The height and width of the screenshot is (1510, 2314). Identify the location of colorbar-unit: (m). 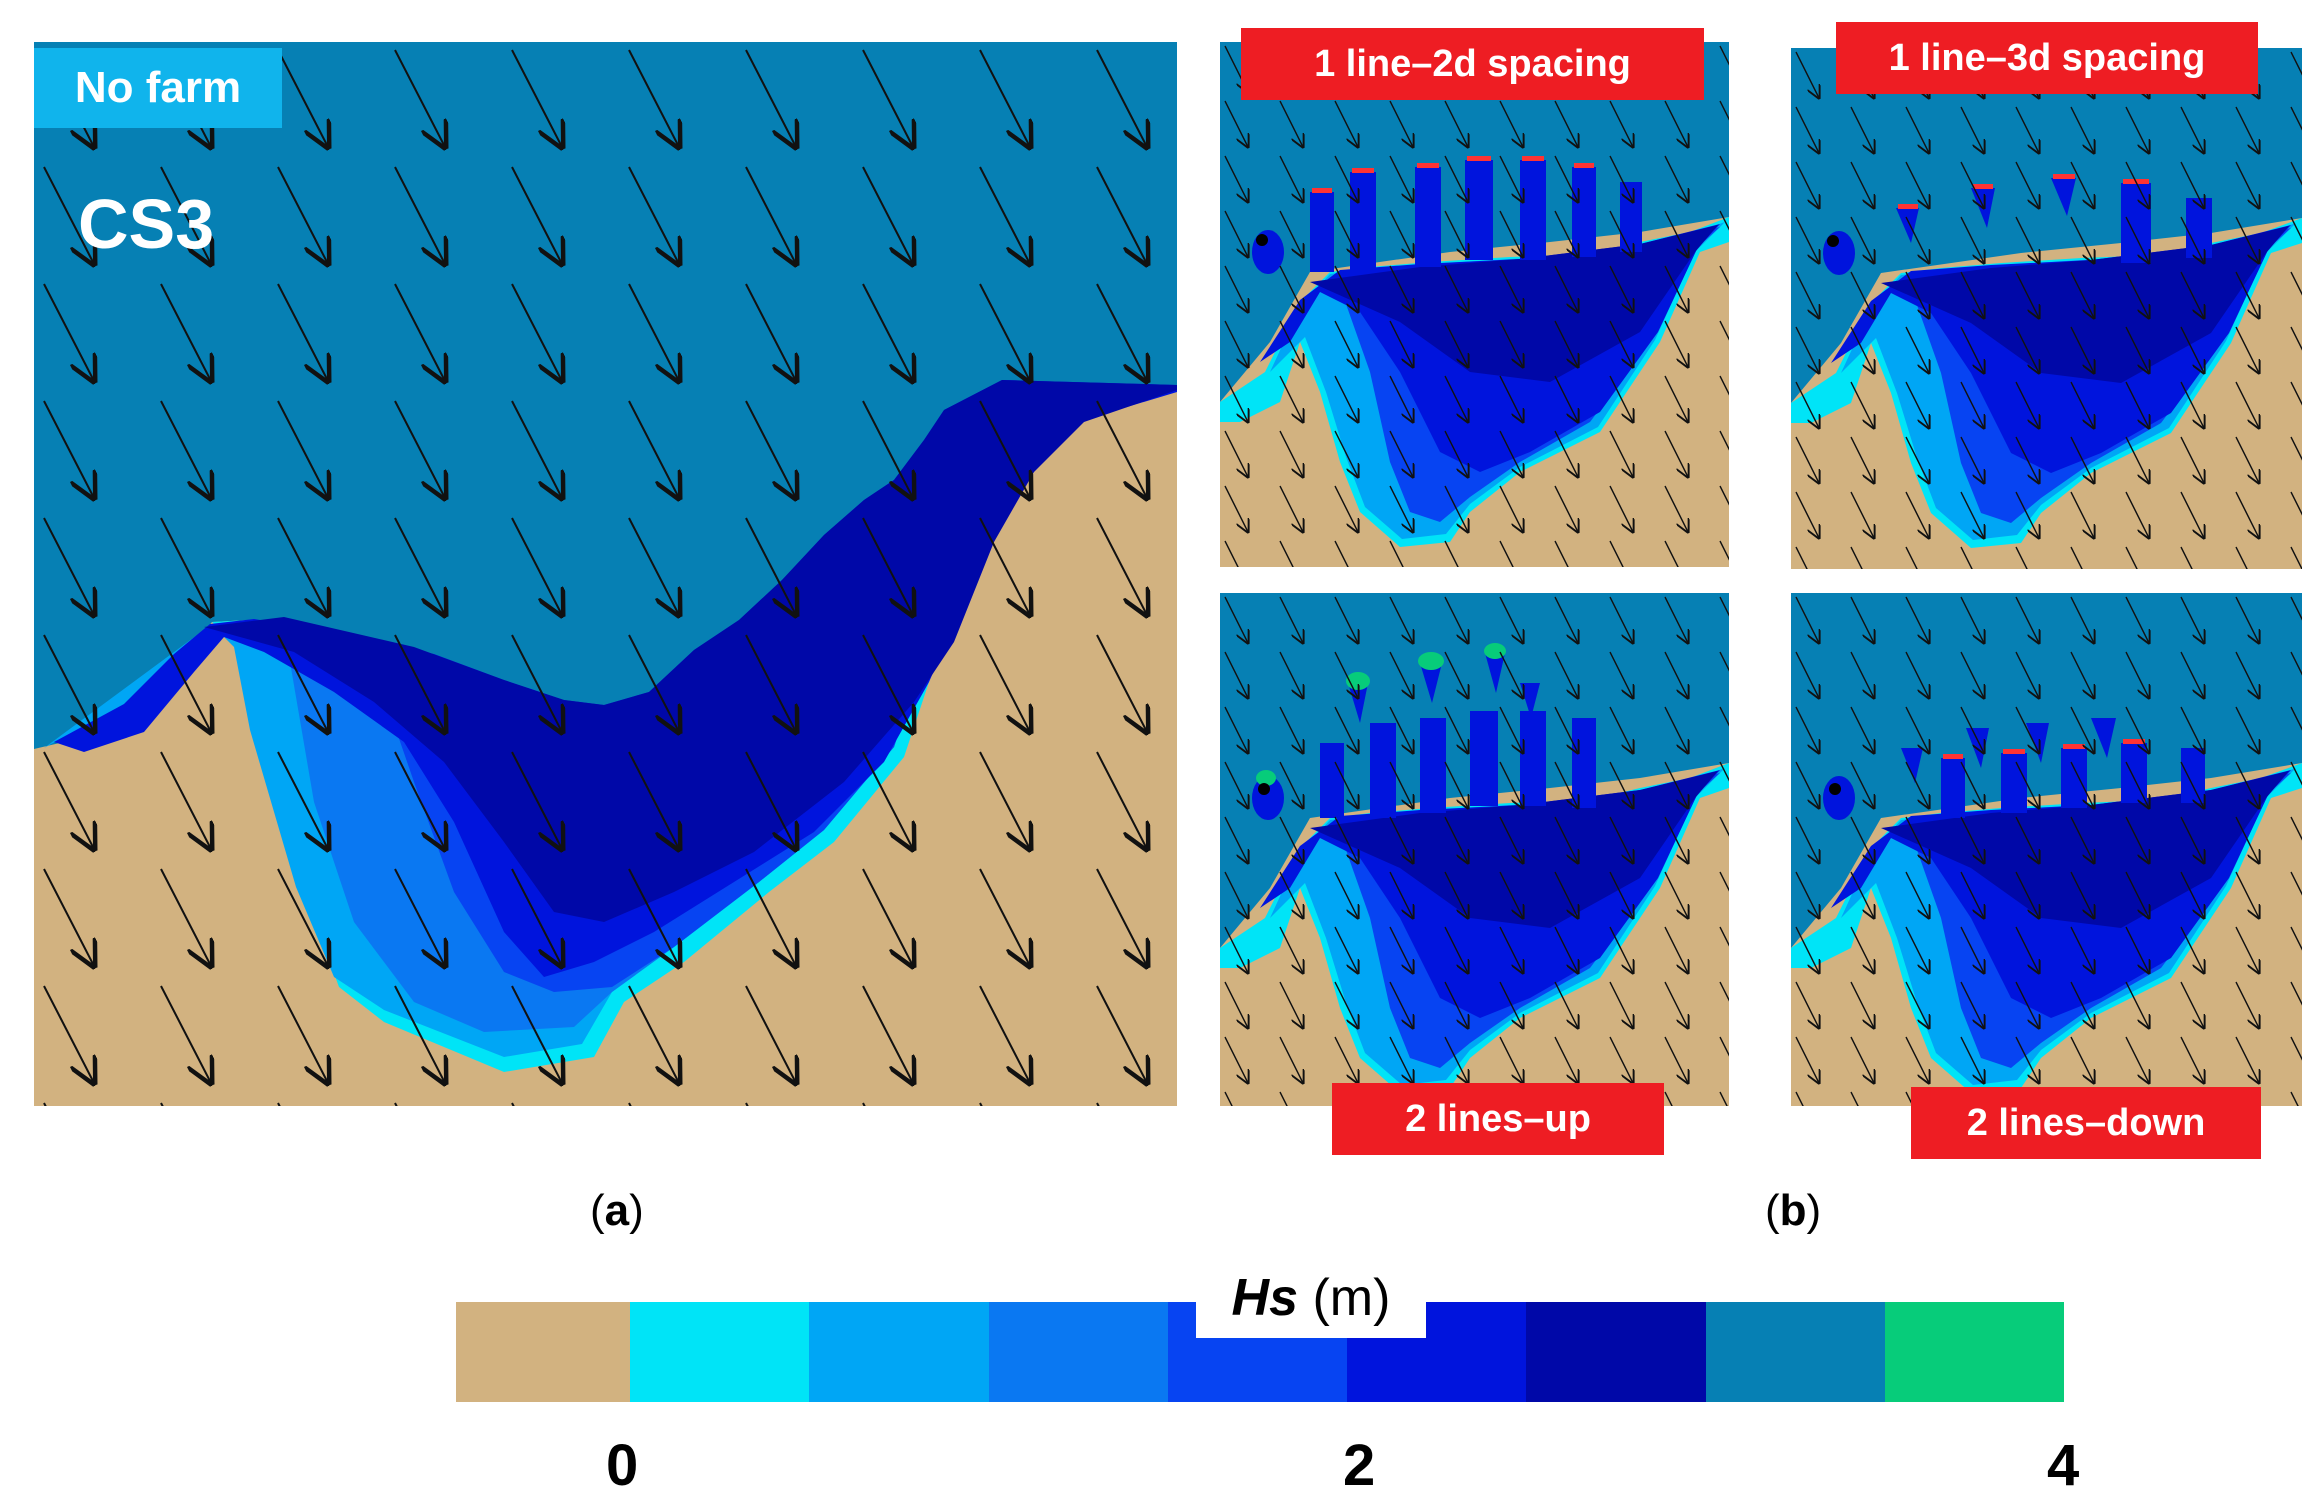
(1351, 1298).